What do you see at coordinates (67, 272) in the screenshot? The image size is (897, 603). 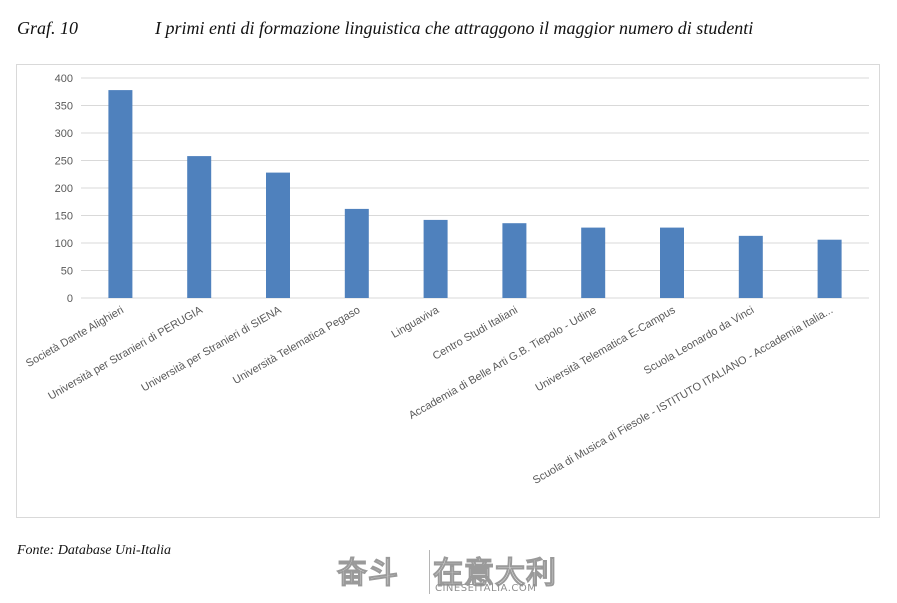 I see `y-tick-label: 50` at bounding box center [67, 272].